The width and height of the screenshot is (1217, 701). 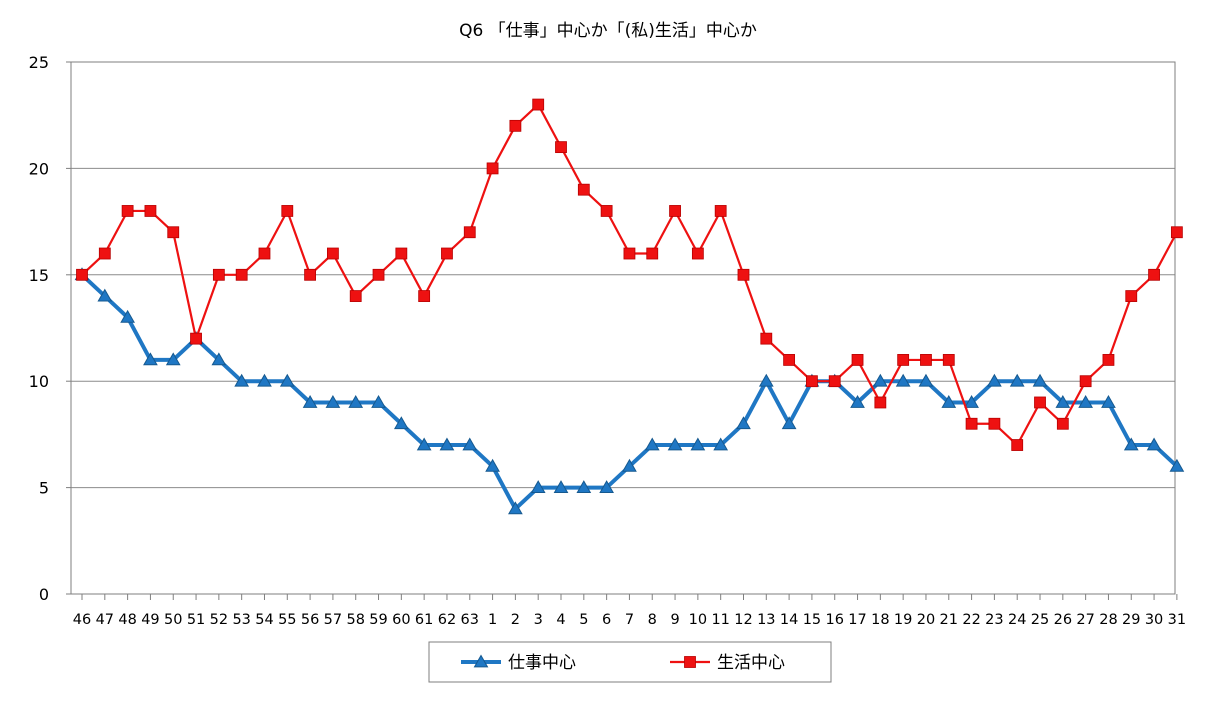 What do you see at coordinates (1131, 620) in the screenshot?
I see `x-tick-label-29: 29` at bounding box center [1131, 620].